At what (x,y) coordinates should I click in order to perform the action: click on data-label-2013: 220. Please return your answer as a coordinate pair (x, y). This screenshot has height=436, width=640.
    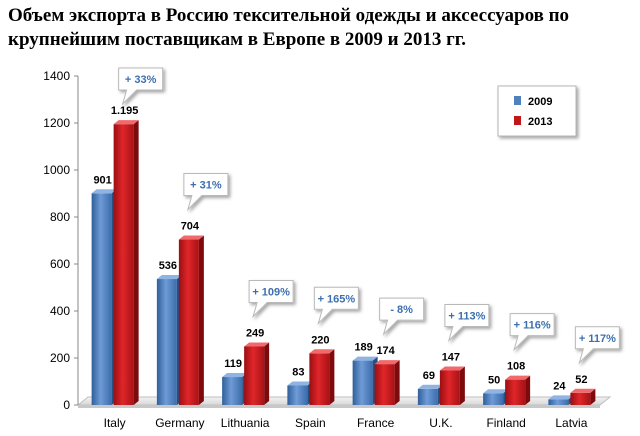
    Looking at the image, I should click on (320, 340).